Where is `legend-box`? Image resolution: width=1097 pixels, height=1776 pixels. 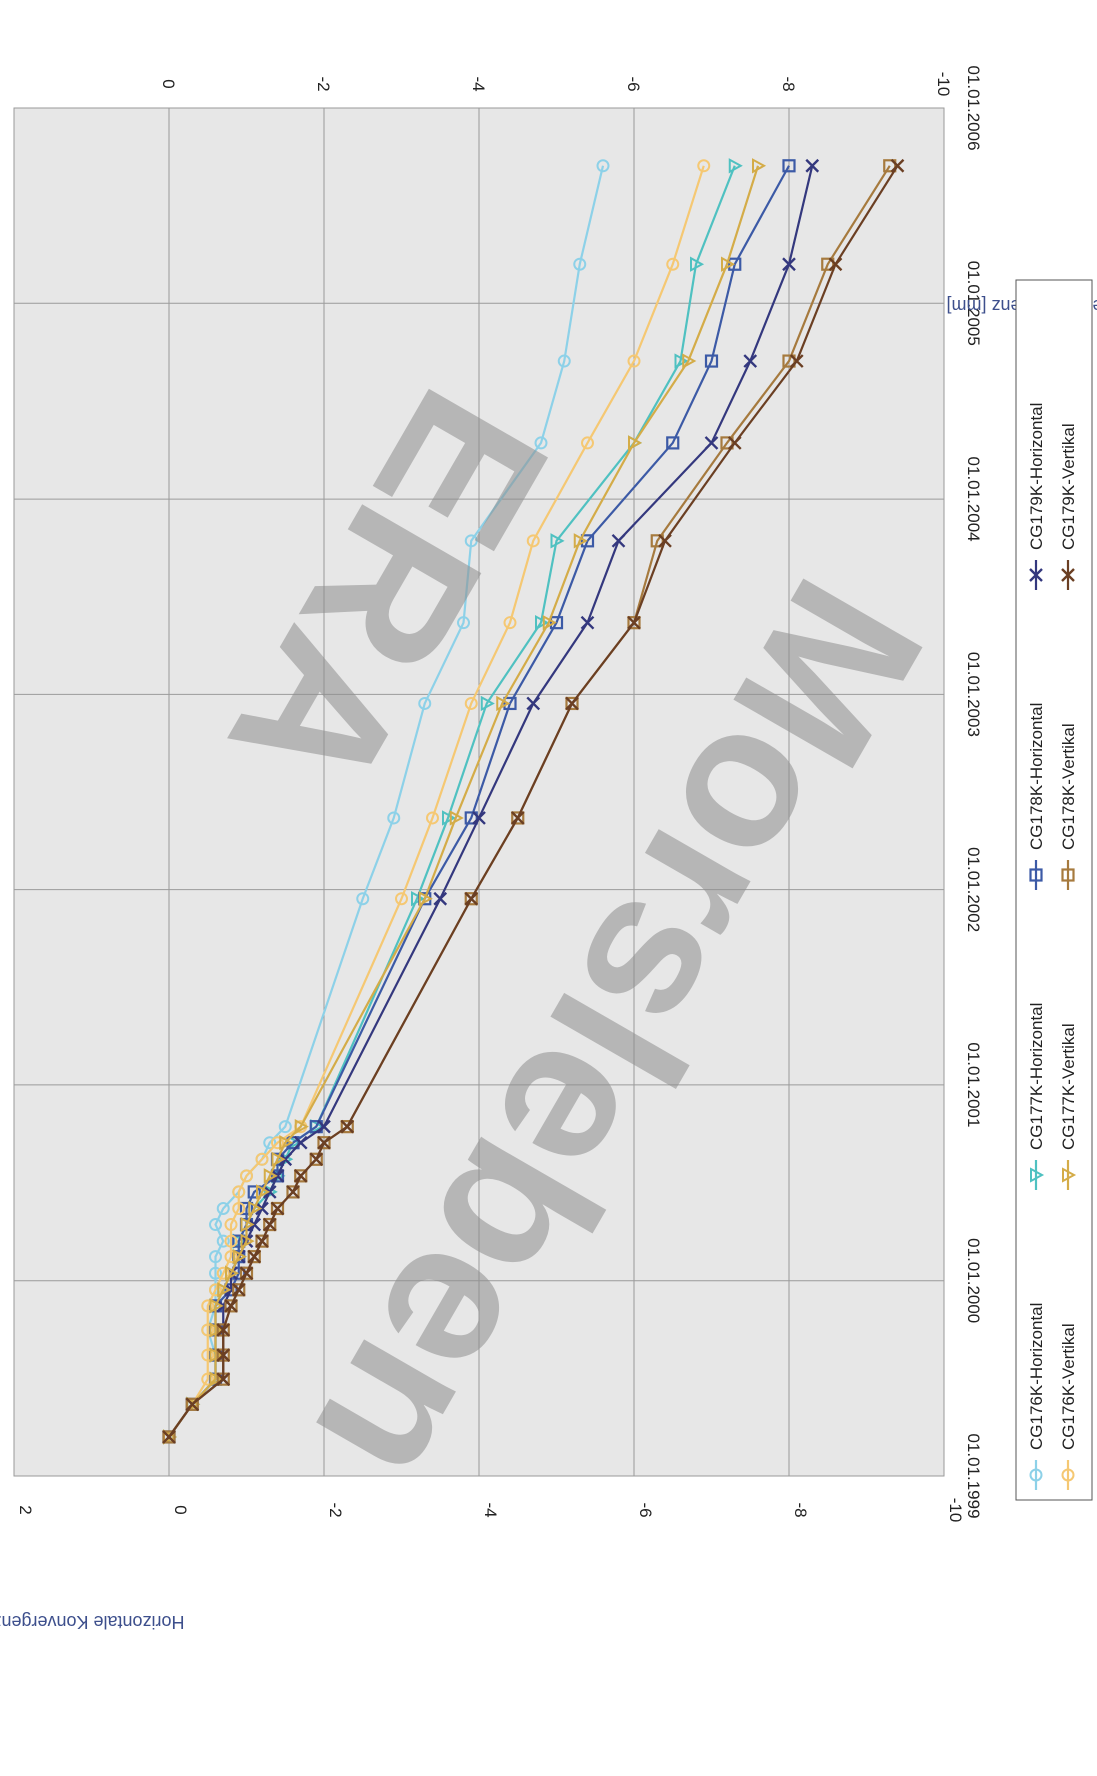 legend-box is located at coordinates (1054, 890).